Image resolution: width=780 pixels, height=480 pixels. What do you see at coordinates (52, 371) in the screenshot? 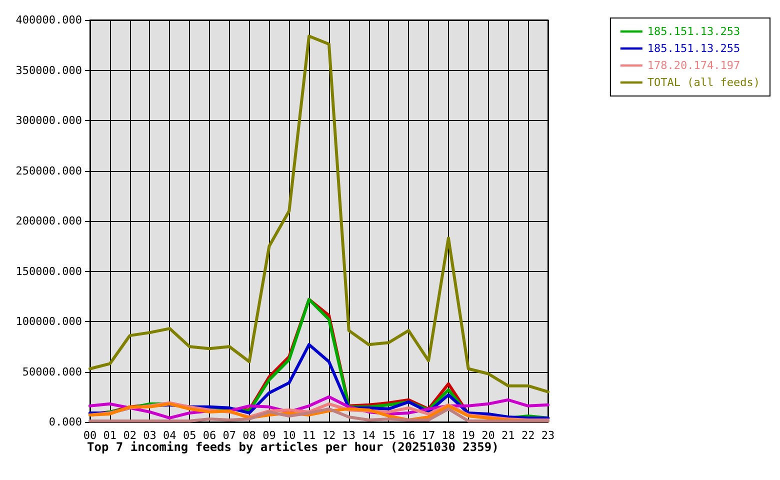
I see `y-tick-label: 50000.000` at bounding box center [52, 371].